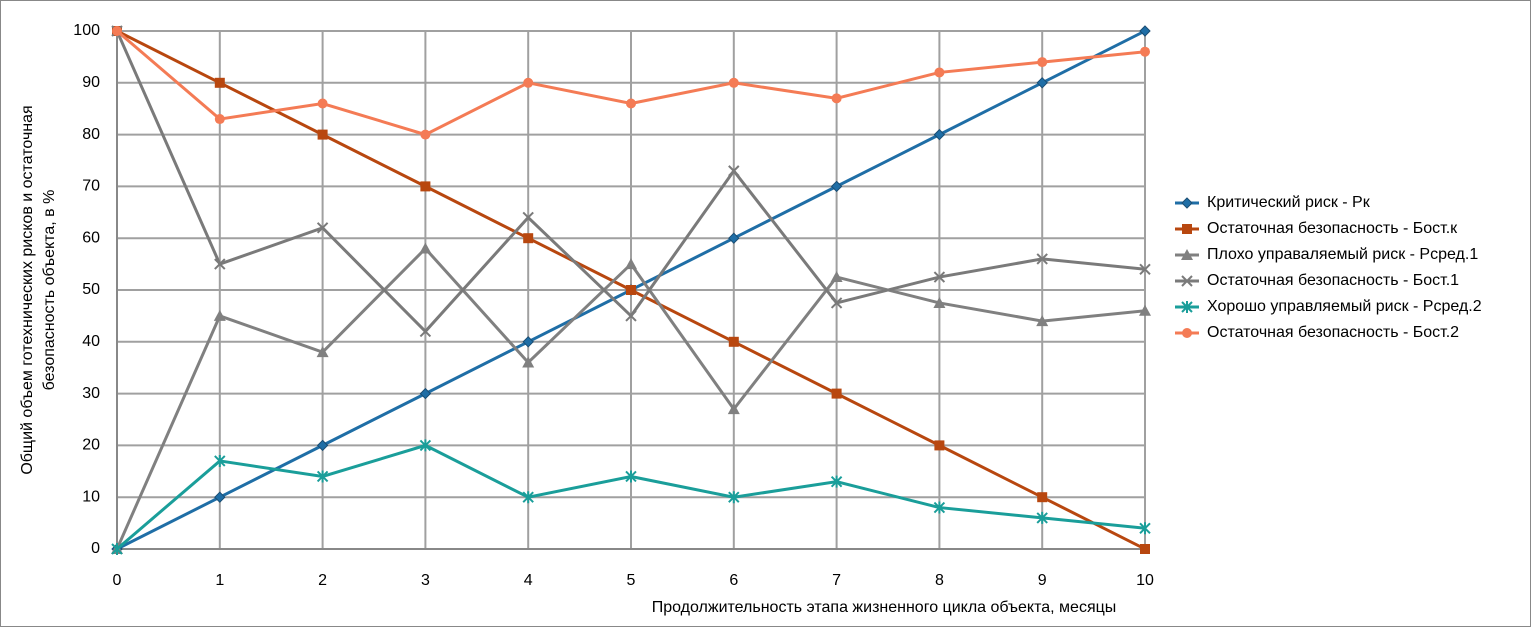 Image resolution: width=1531 pixels, height=627 pixels. Describe the element at coordinates (836, 580) in the screenshot. I see `x-tick-label: 7` at that location.